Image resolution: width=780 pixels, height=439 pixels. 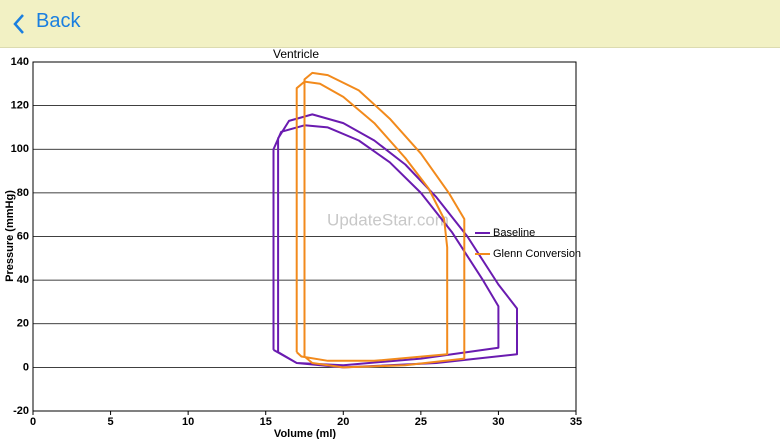 What do you see at coordinates (33, 422) in the screenshot?
I see `x-tick-label: 0` at bounding box center [33, 422].